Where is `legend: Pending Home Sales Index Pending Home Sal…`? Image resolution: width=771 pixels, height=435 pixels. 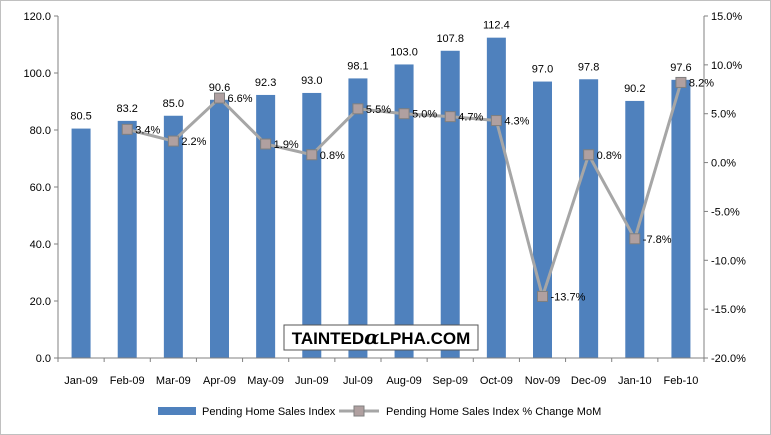
legend: Pending Home Sales Index Pending Home Sal… is located at coordinates (379, 411).